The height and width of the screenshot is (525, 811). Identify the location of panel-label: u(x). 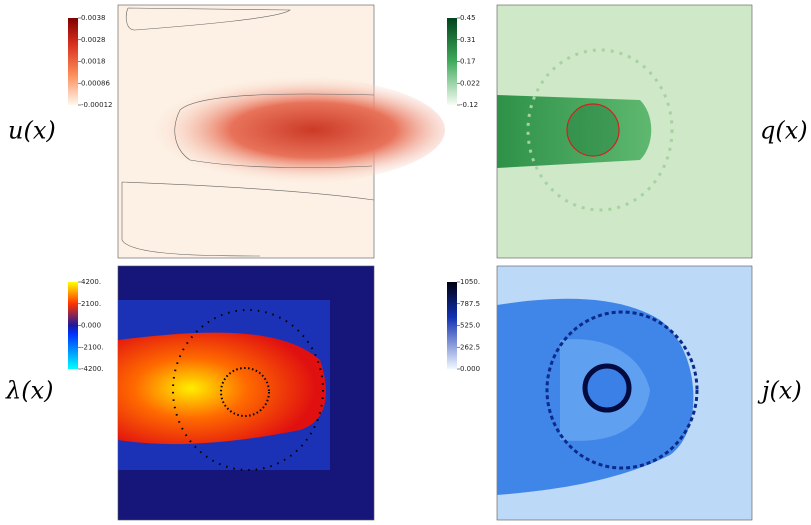
(32, 131).